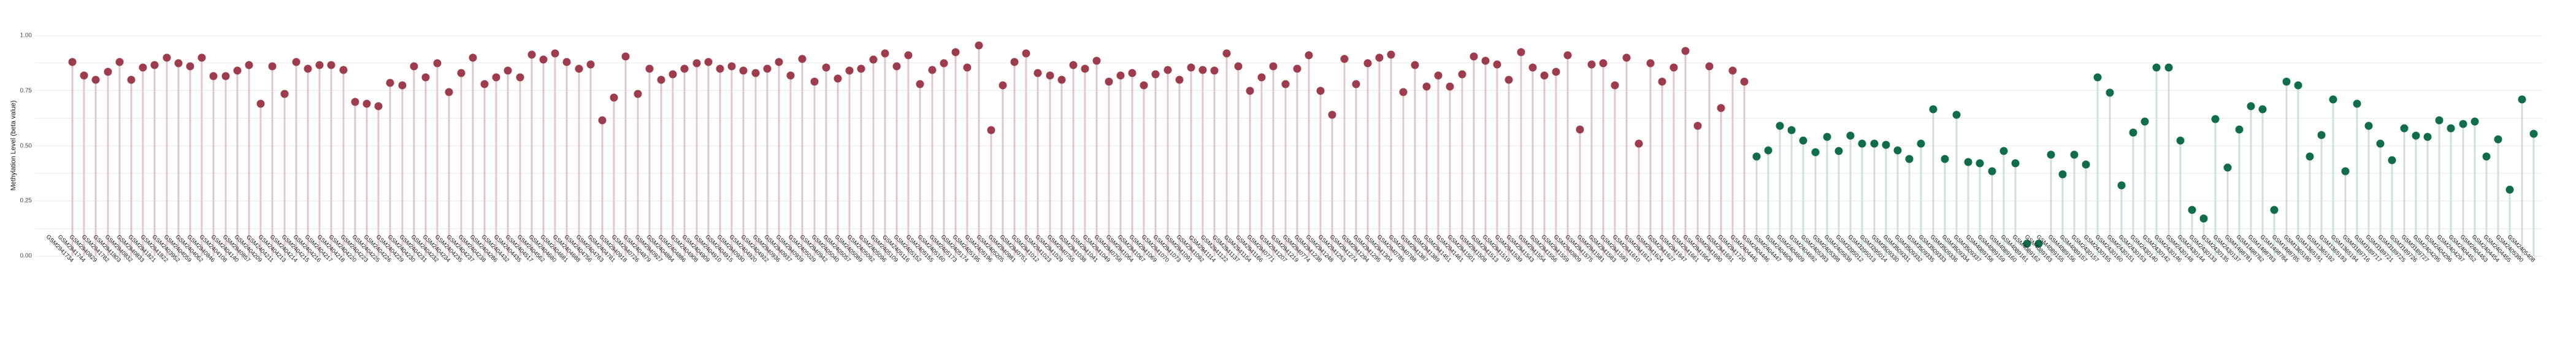 The height and width of the screenshot is (356, 2576). Describe the element at coordinates (26, 200) in the screenshot. I see `y-tick-label: 0.25` at that location.